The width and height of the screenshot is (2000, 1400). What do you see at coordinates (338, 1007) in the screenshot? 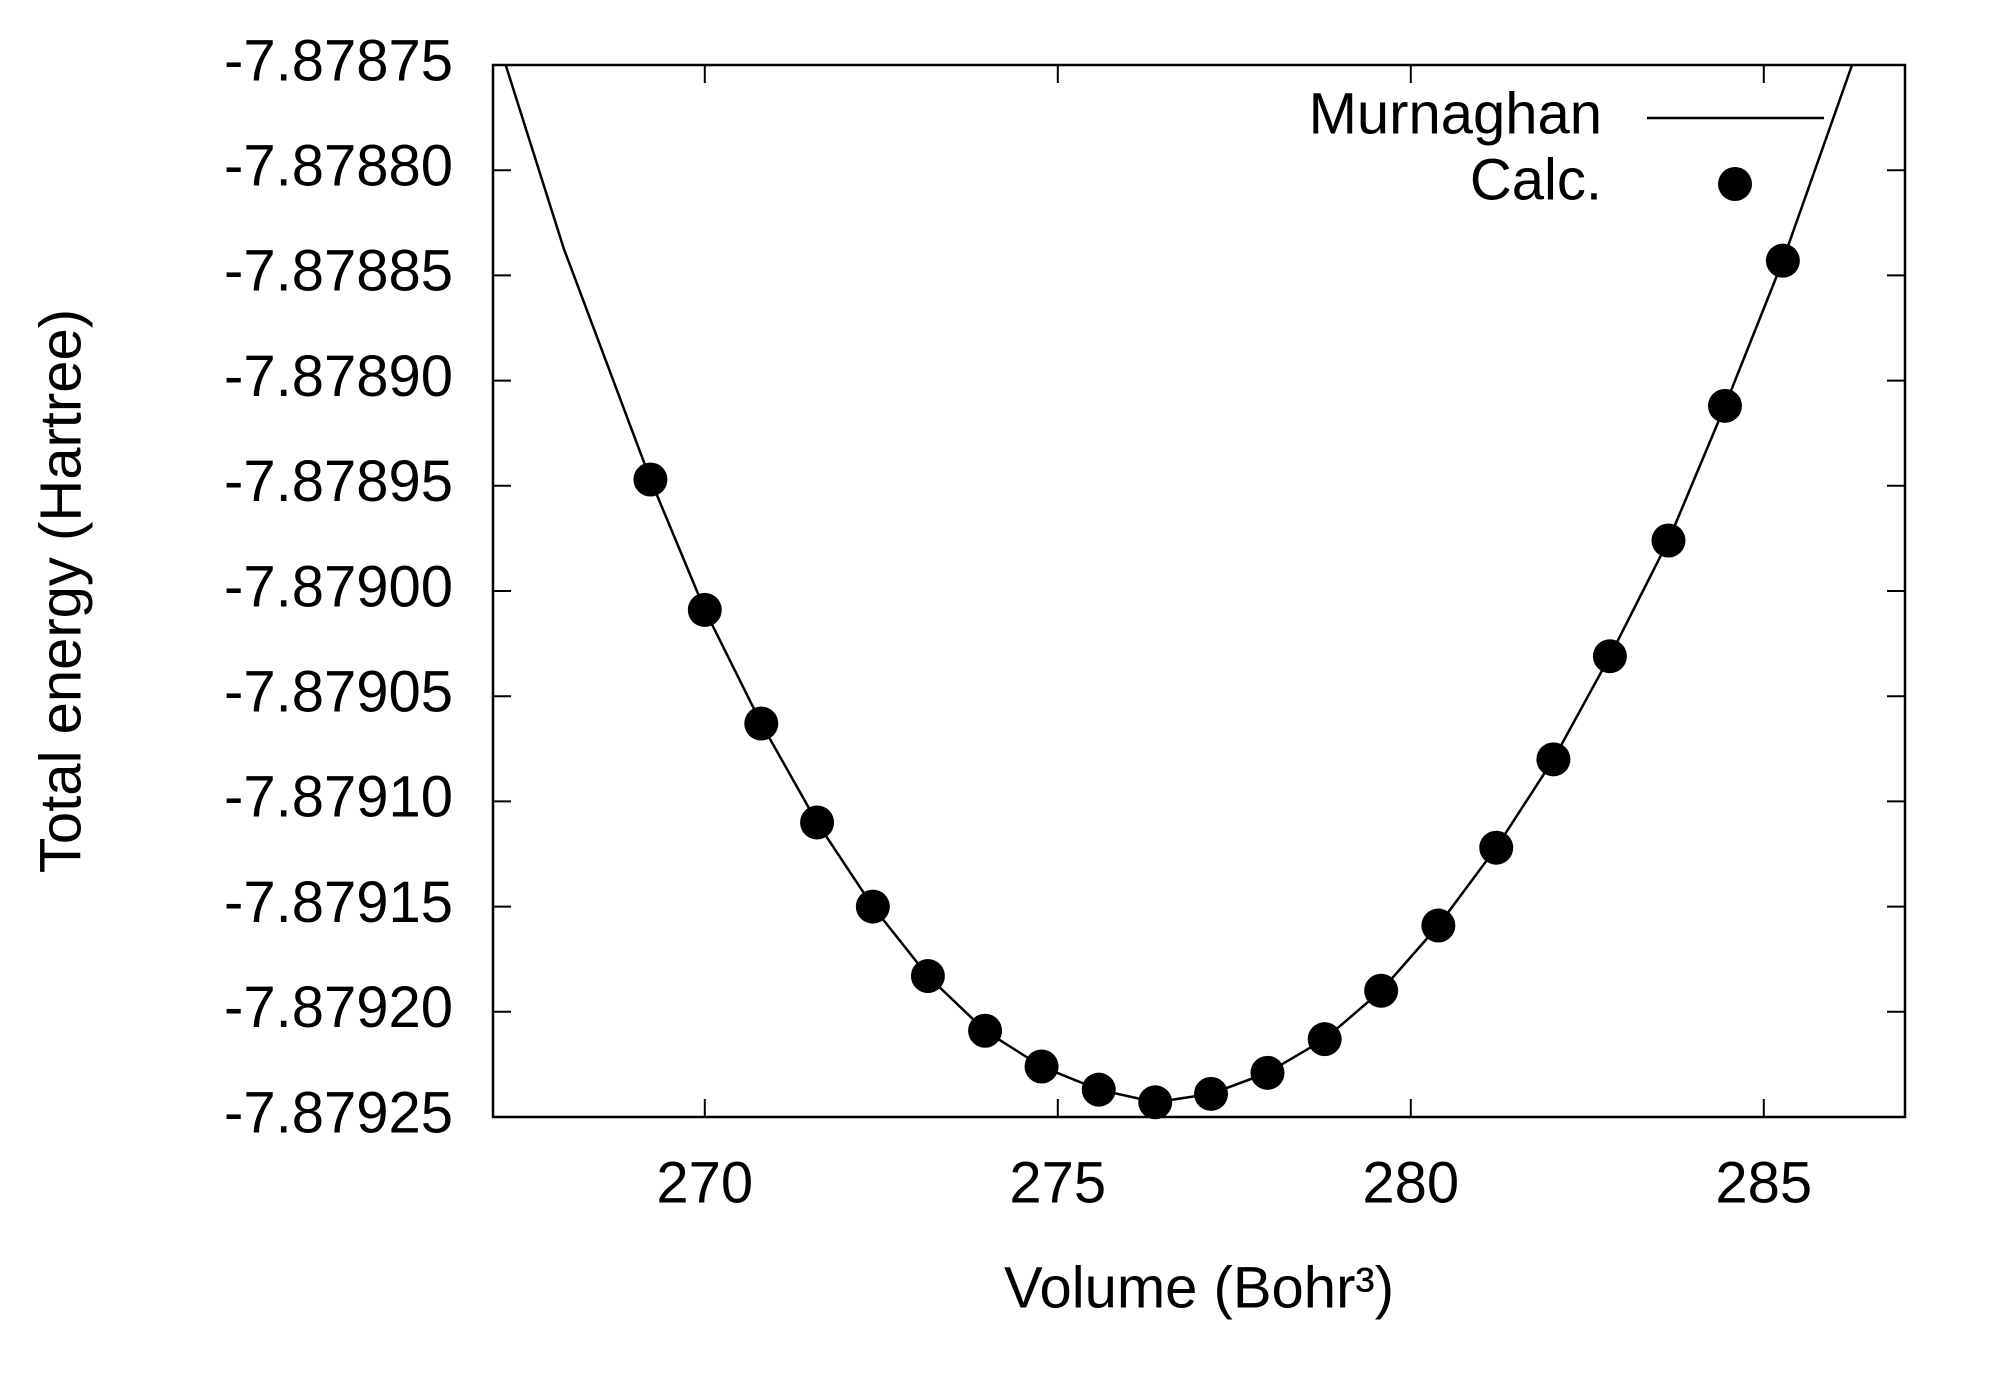
I see `y-tick-label: -7.87920` at bounding box center [338, 1007].